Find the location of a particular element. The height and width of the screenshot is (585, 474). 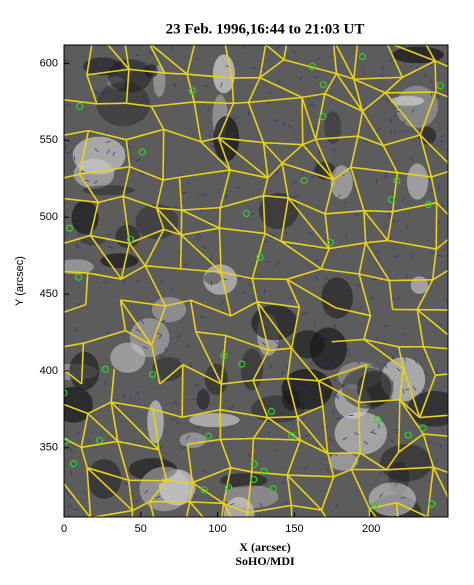

x-tick-label: 200 is located at coordinates (371, 529).